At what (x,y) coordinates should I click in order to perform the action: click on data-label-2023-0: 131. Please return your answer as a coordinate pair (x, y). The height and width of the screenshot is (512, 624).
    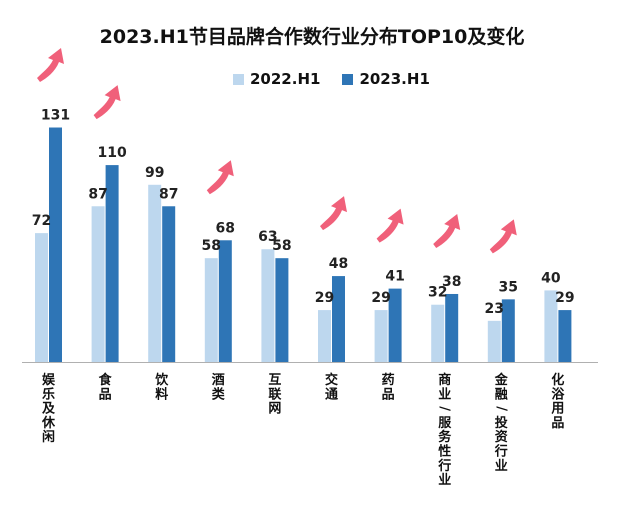
    Looking at the image, I should click on (55, 116).